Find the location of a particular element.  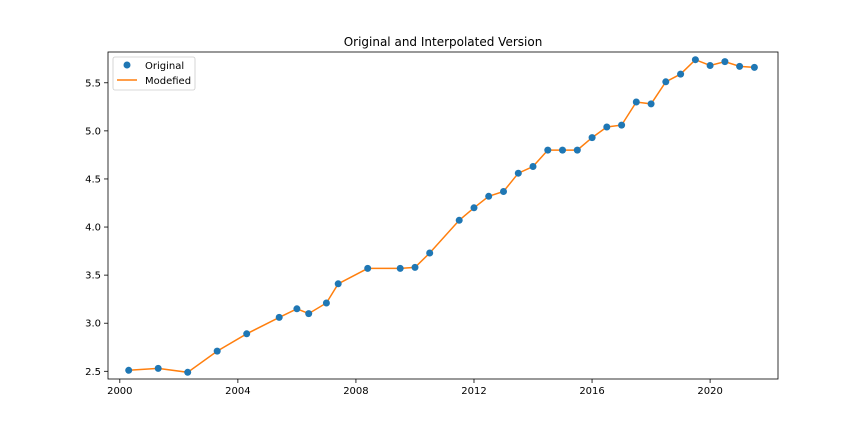

legend-box is located at coordinates (154, 73).